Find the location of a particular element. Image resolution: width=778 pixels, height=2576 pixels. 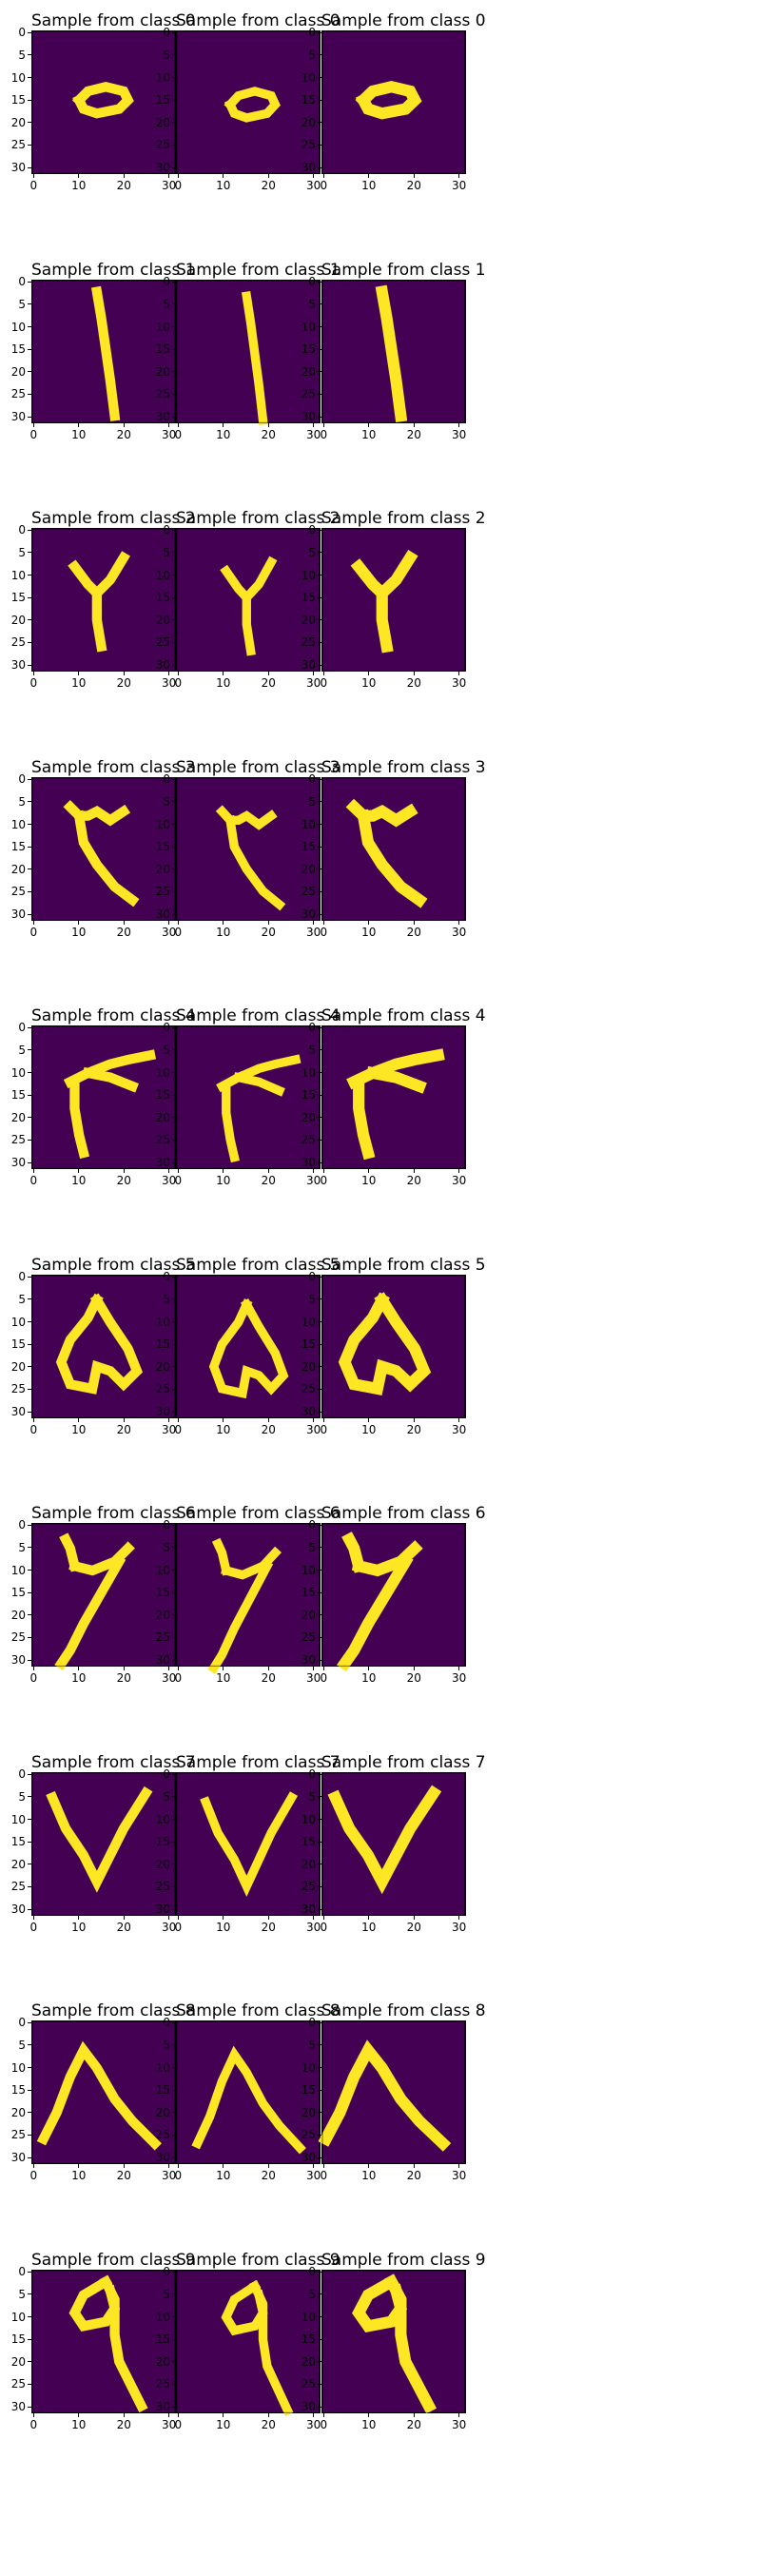

x-tick-label: 10 is located at coordinates (79, 186).